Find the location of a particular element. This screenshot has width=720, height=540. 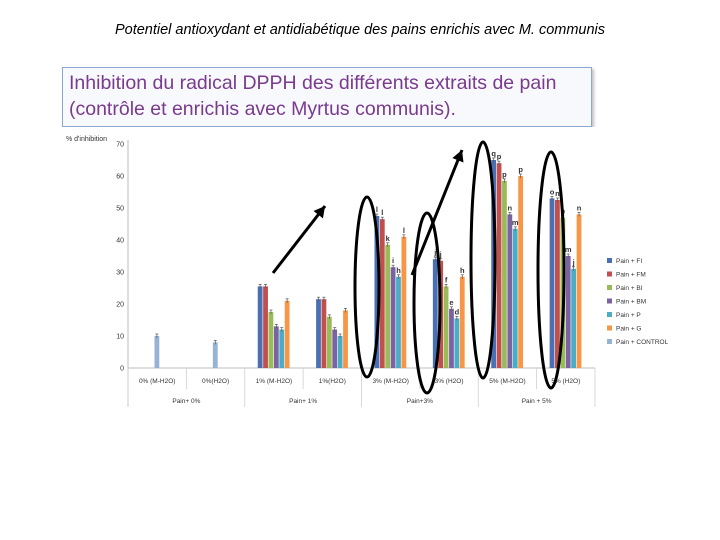

y-axis-label: % d'inhibition is located at coordinates (86, 139).